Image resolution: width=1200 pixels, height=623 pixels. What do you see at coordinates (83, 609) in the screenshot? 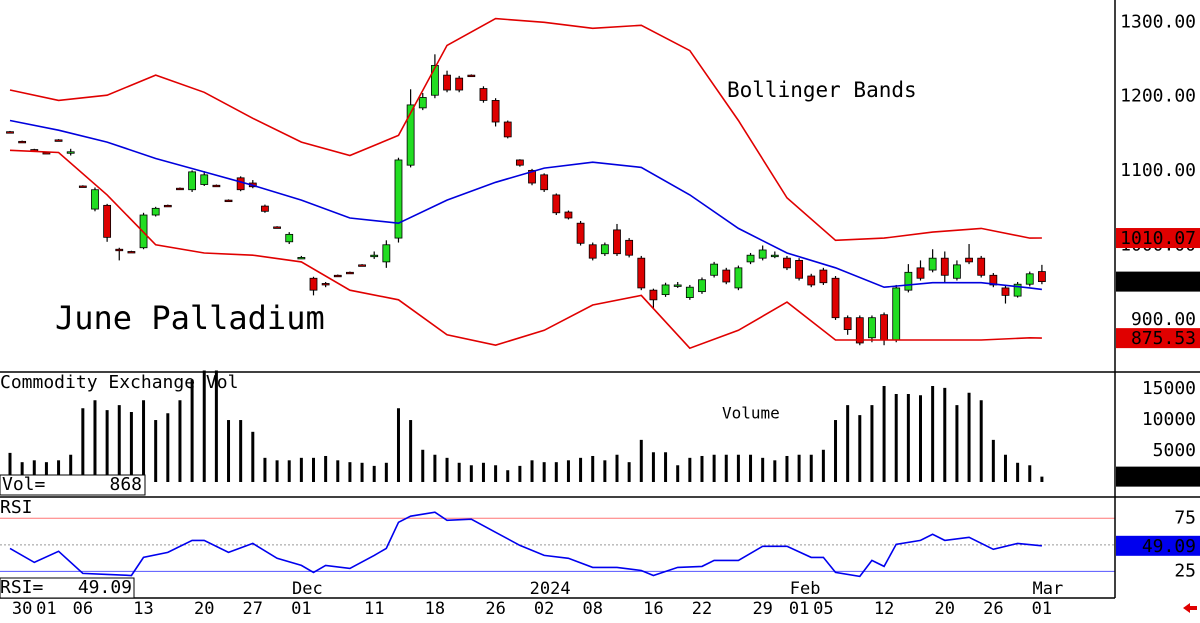
I see `x-tick-label: 06` at bounding box center [83, 609].